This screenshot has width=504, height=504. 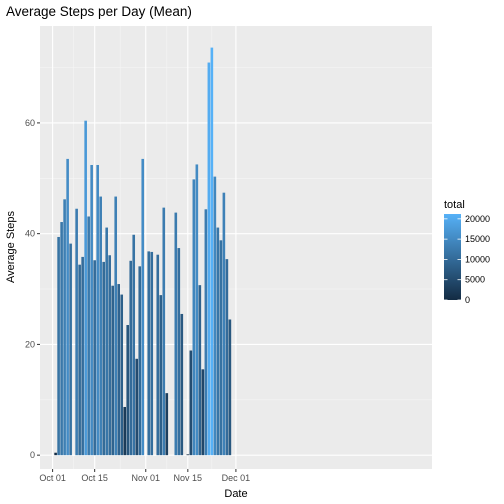 I want to click on y-tick-label: 0, so click(x=32, y=455).